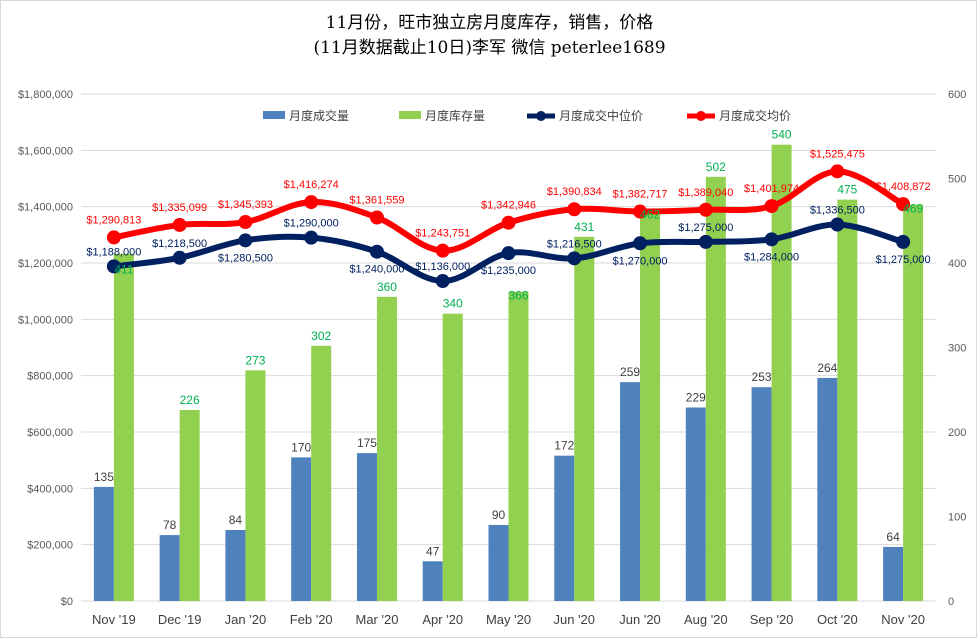  Describe the element at coordinates (319, 115) in the screenshot. I see `legend-label: 月度成交量` at that location.